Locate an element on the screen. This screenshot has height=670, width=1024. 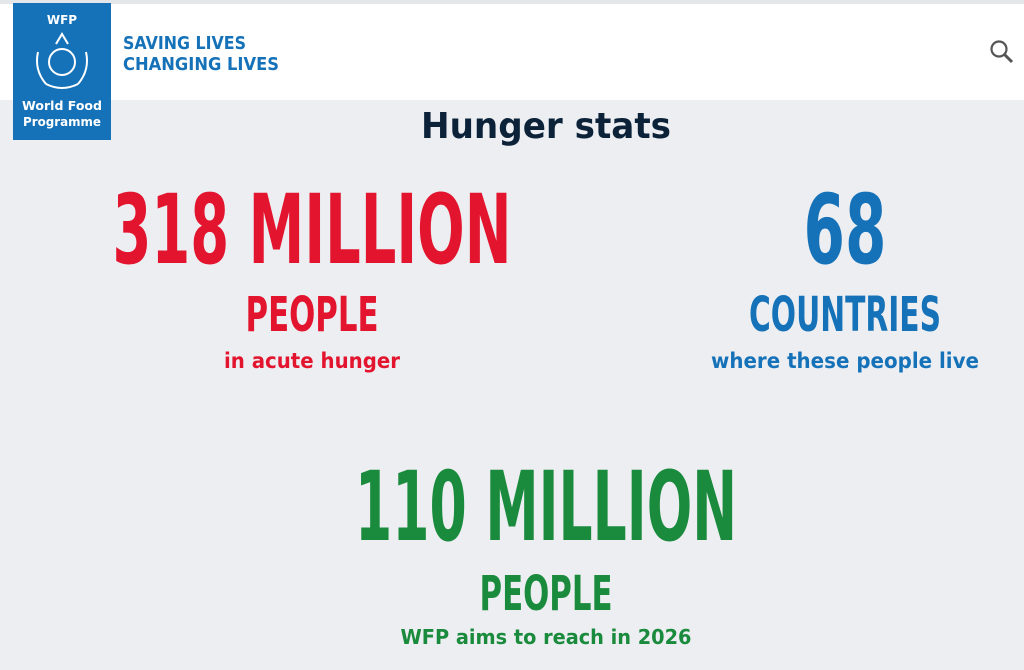
tagline: SAVING LIVES is located at coordinates (184, 43).